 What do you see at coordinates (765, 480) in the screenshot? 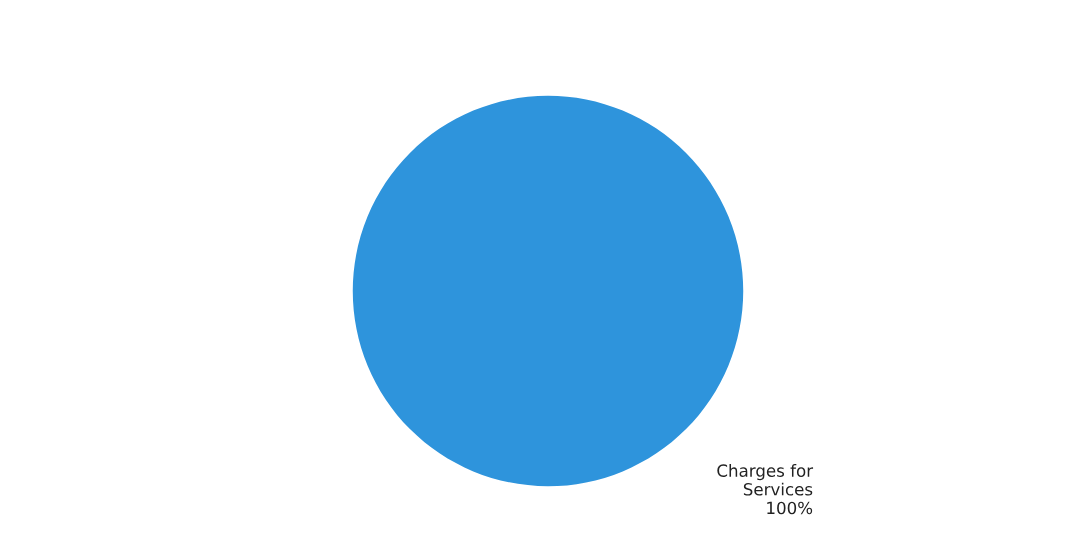
I see `slice-label: Charges for Services` at bounding box center [765, 480].